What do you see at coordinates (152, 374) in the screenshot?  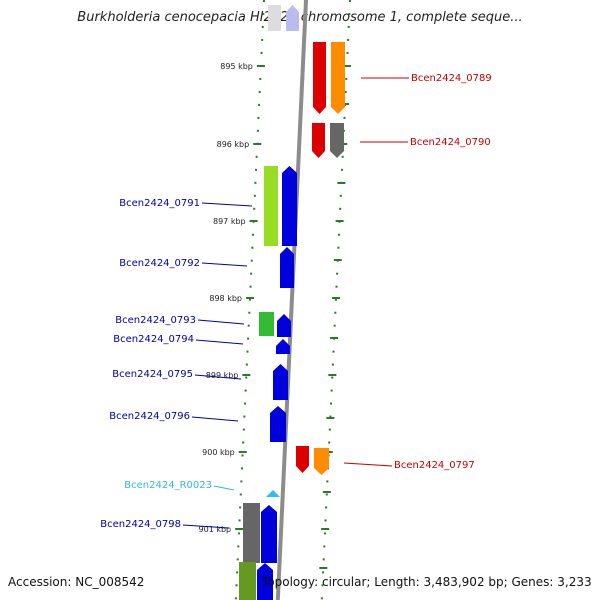 I see `gene-label: Bcen2424_0795` at bounding box center [152, 374].